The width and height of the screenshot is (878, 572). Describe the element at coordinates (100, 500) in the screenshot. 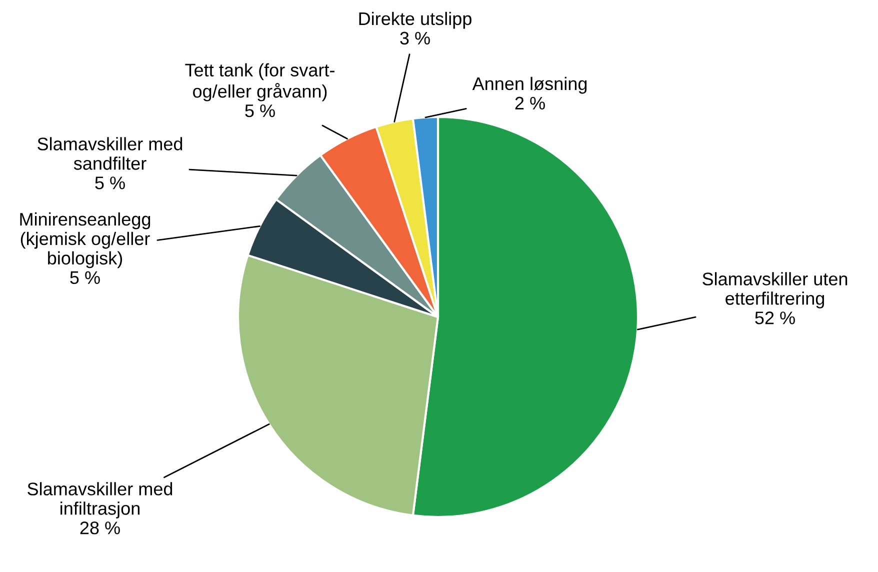

I see `slice-label: Slamavskiller med infiltrasjon` at that location.